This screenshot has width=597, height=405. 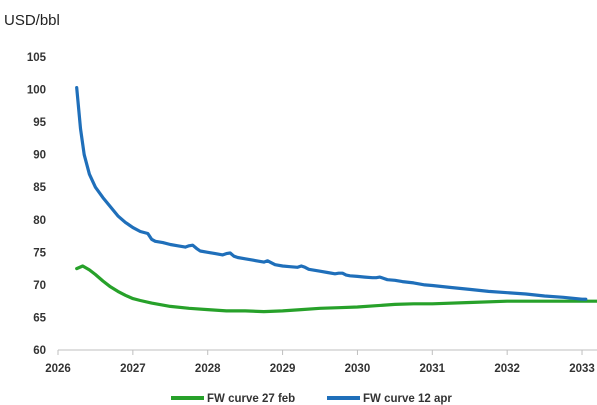 I want to click on x-tick-label: 2028, so click(x=208, y=369).